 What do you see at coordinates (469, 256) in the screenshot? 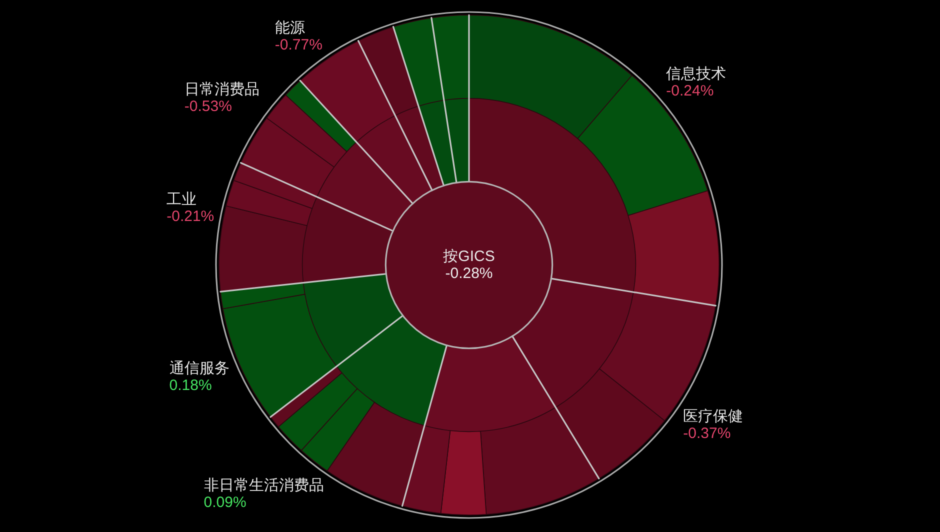
I see `slice-label: 按GICS` at bounding box center [469, 256].